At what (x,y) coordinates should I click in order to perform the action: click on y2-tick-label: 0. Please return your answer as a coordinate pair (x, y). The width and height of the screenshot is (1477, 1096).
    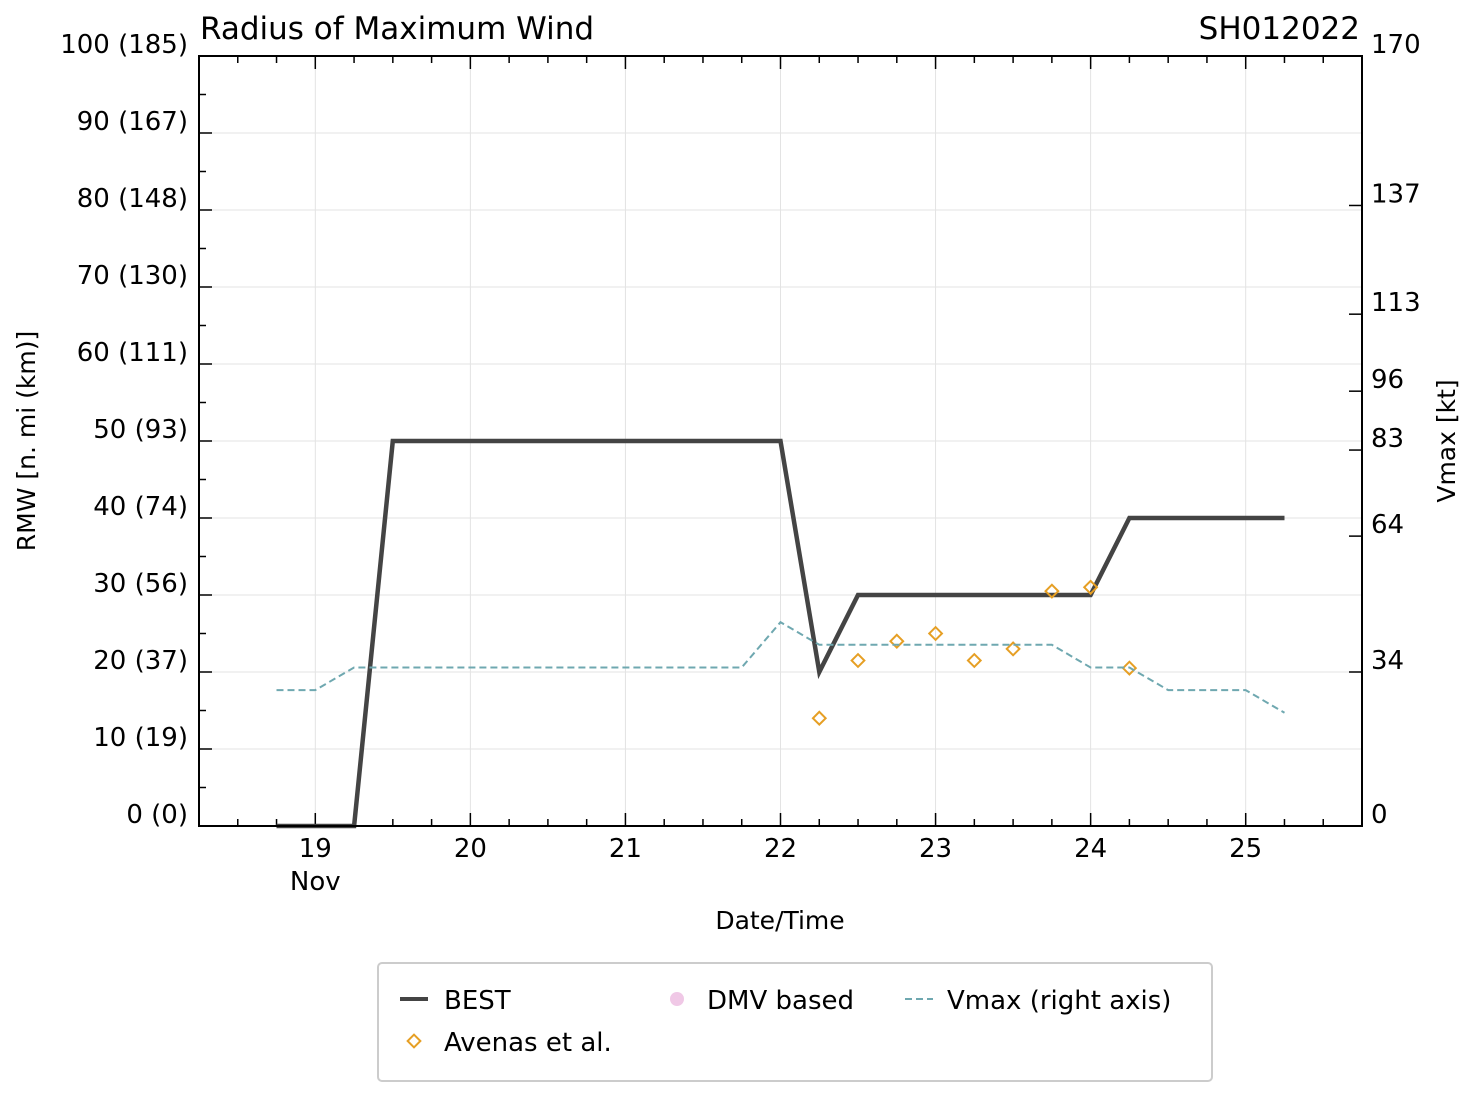
    Looking at the image, I should click on (1379, 815).